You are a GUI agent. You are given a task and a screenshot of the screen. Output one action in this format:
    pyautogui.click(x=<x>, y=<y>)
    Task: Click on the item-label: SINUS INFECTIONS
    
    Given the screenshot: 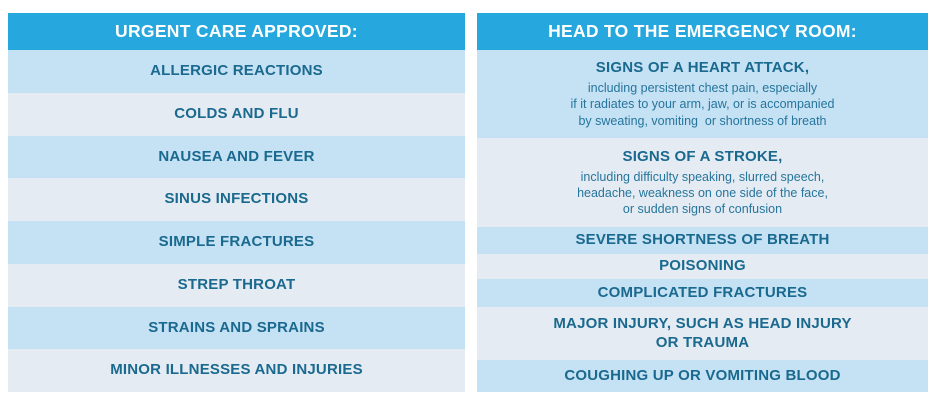 What is the action you would take?
    pyautogui.click(x=236, y=199)
    